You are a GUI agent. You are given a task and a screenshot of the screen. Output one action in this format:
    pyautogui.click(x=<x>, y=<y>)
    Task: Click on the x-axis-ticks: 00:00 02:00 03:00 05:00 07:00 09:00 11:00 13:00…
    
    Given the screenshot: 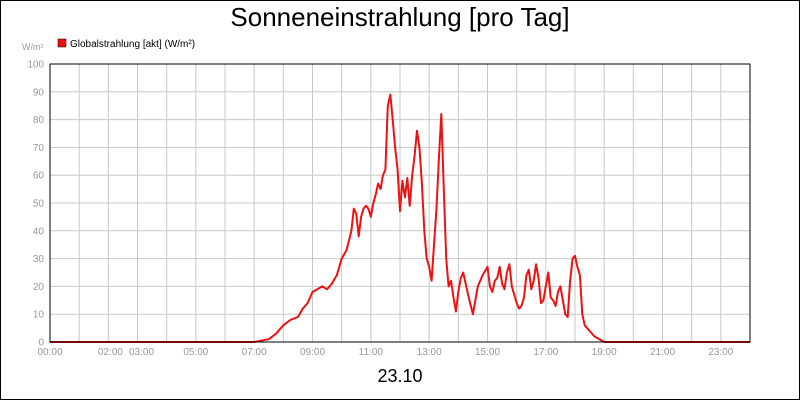 What is the action you would take?
    pyautogui.click(x=385, y=352)
    